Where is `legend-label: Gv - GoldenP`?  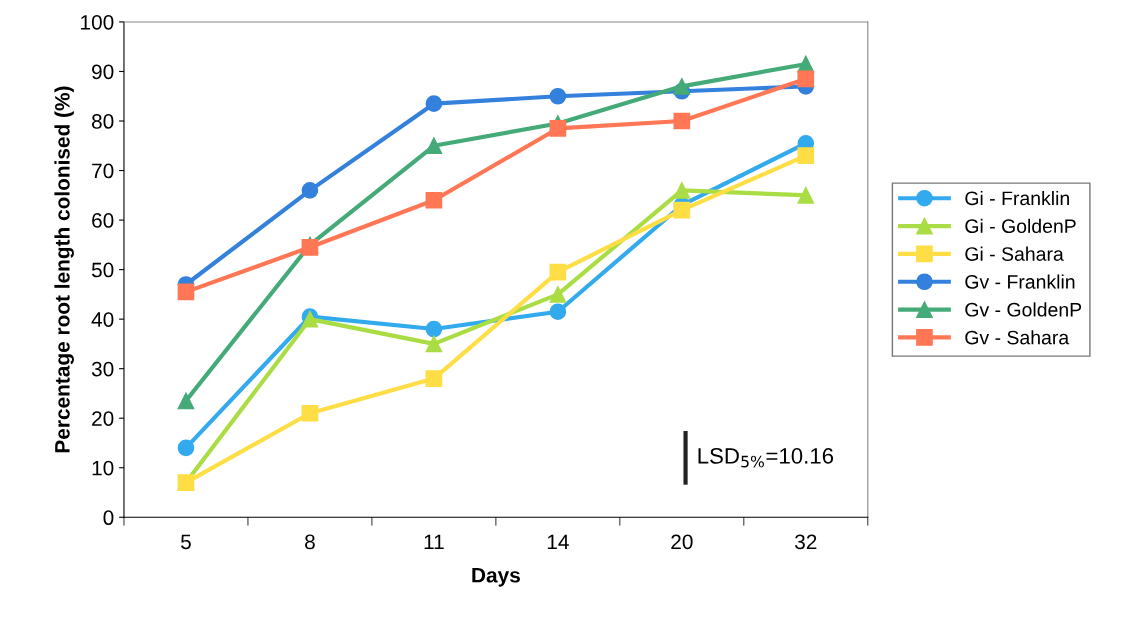 legend-label: Gv - GoldenP is located at coordinates (1023, 309).